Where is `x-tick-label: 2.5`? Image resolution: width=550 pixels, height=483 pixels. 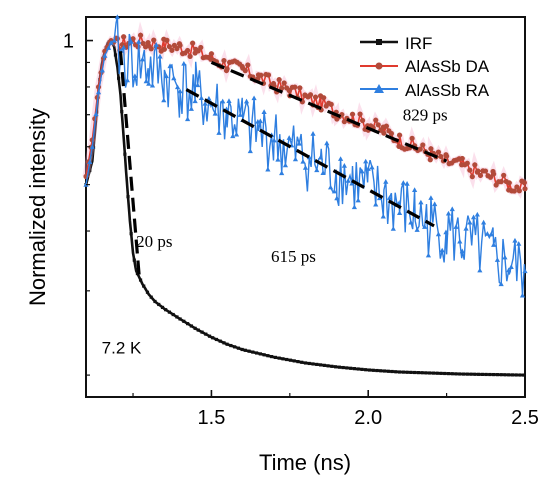 x-tick-label: 2.5 is located at coordinates (525, 418).